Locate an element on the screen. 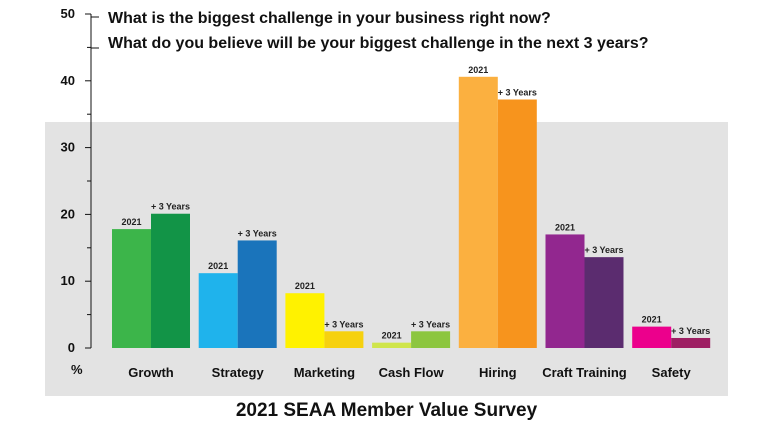 The image size is (773, 435). bar-label-cash-flow-3-years: + 3 Years is located at coordinates (430, 324).